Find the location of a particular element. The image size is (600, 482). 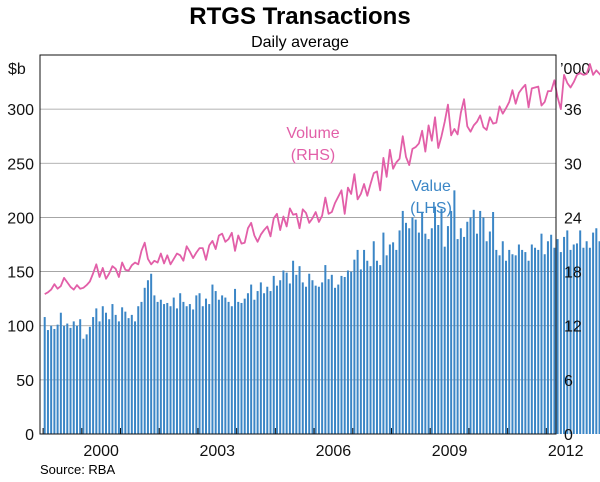

x-tick-label: 2006 is located at coordinates (334, 451).